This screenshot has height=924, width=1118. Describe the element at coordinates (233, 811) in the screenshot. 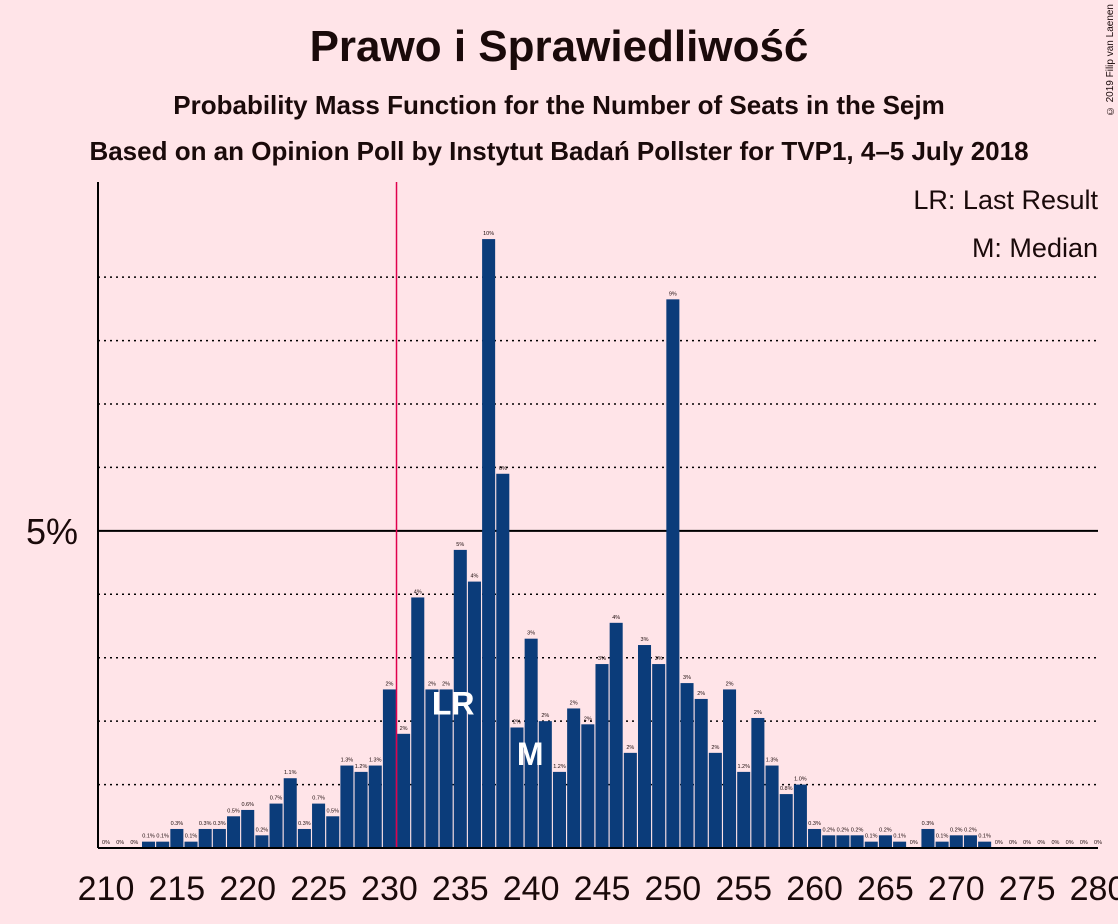

I see `value-label-219: 0.5%` at that location.